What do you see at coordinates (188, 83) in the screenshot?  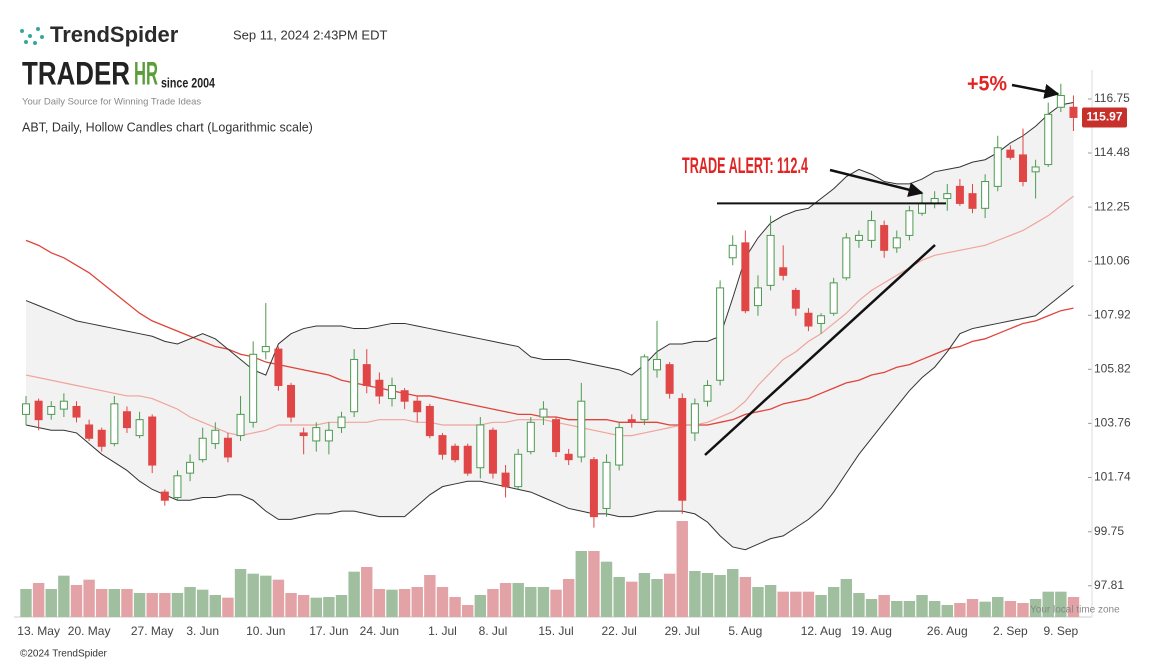 I see `logo-since: since 2004` at bounding box center [188, 83].